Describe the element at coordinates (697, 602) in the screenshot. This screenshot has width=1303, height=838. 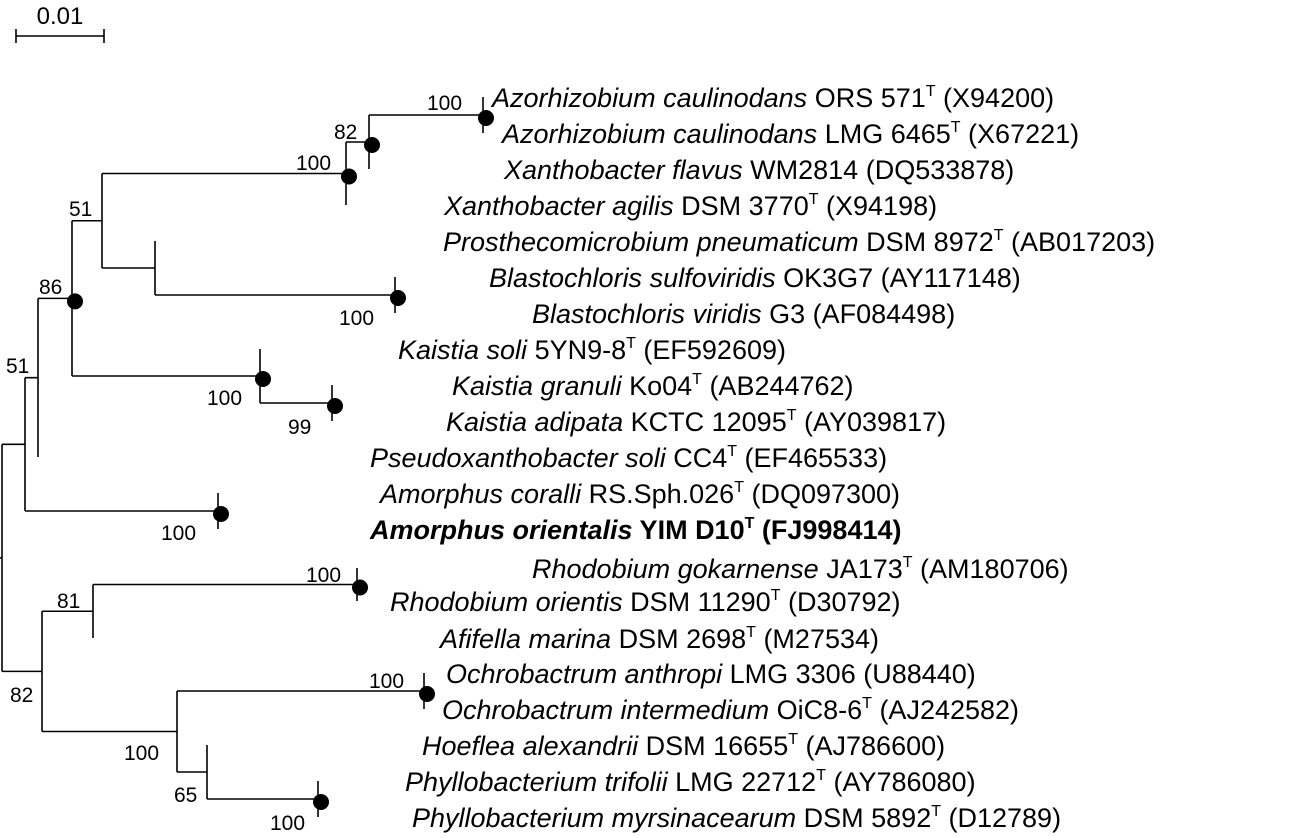
I see `taxon-strain: DSM 11290` at that location.